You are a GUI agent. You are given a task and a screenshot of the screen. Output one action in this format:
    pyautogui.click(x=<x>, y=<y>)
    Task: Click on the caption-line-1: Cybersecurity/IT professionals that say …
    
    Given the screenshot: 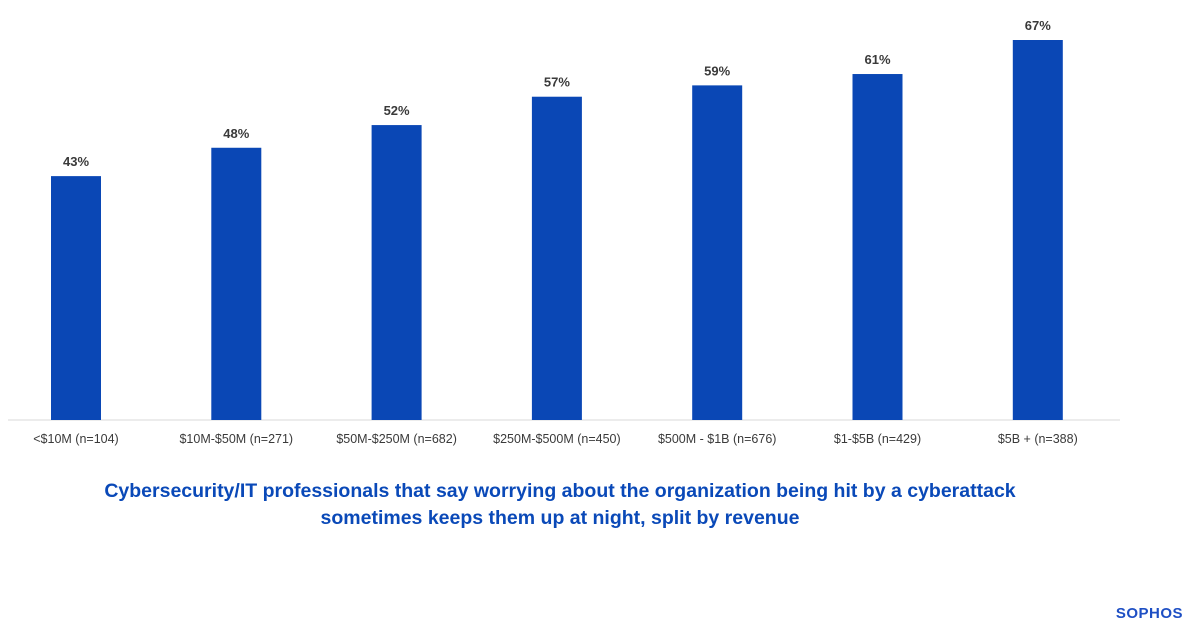 What is the action you would take?
    pyautogui.click(x=560, y=491)
    